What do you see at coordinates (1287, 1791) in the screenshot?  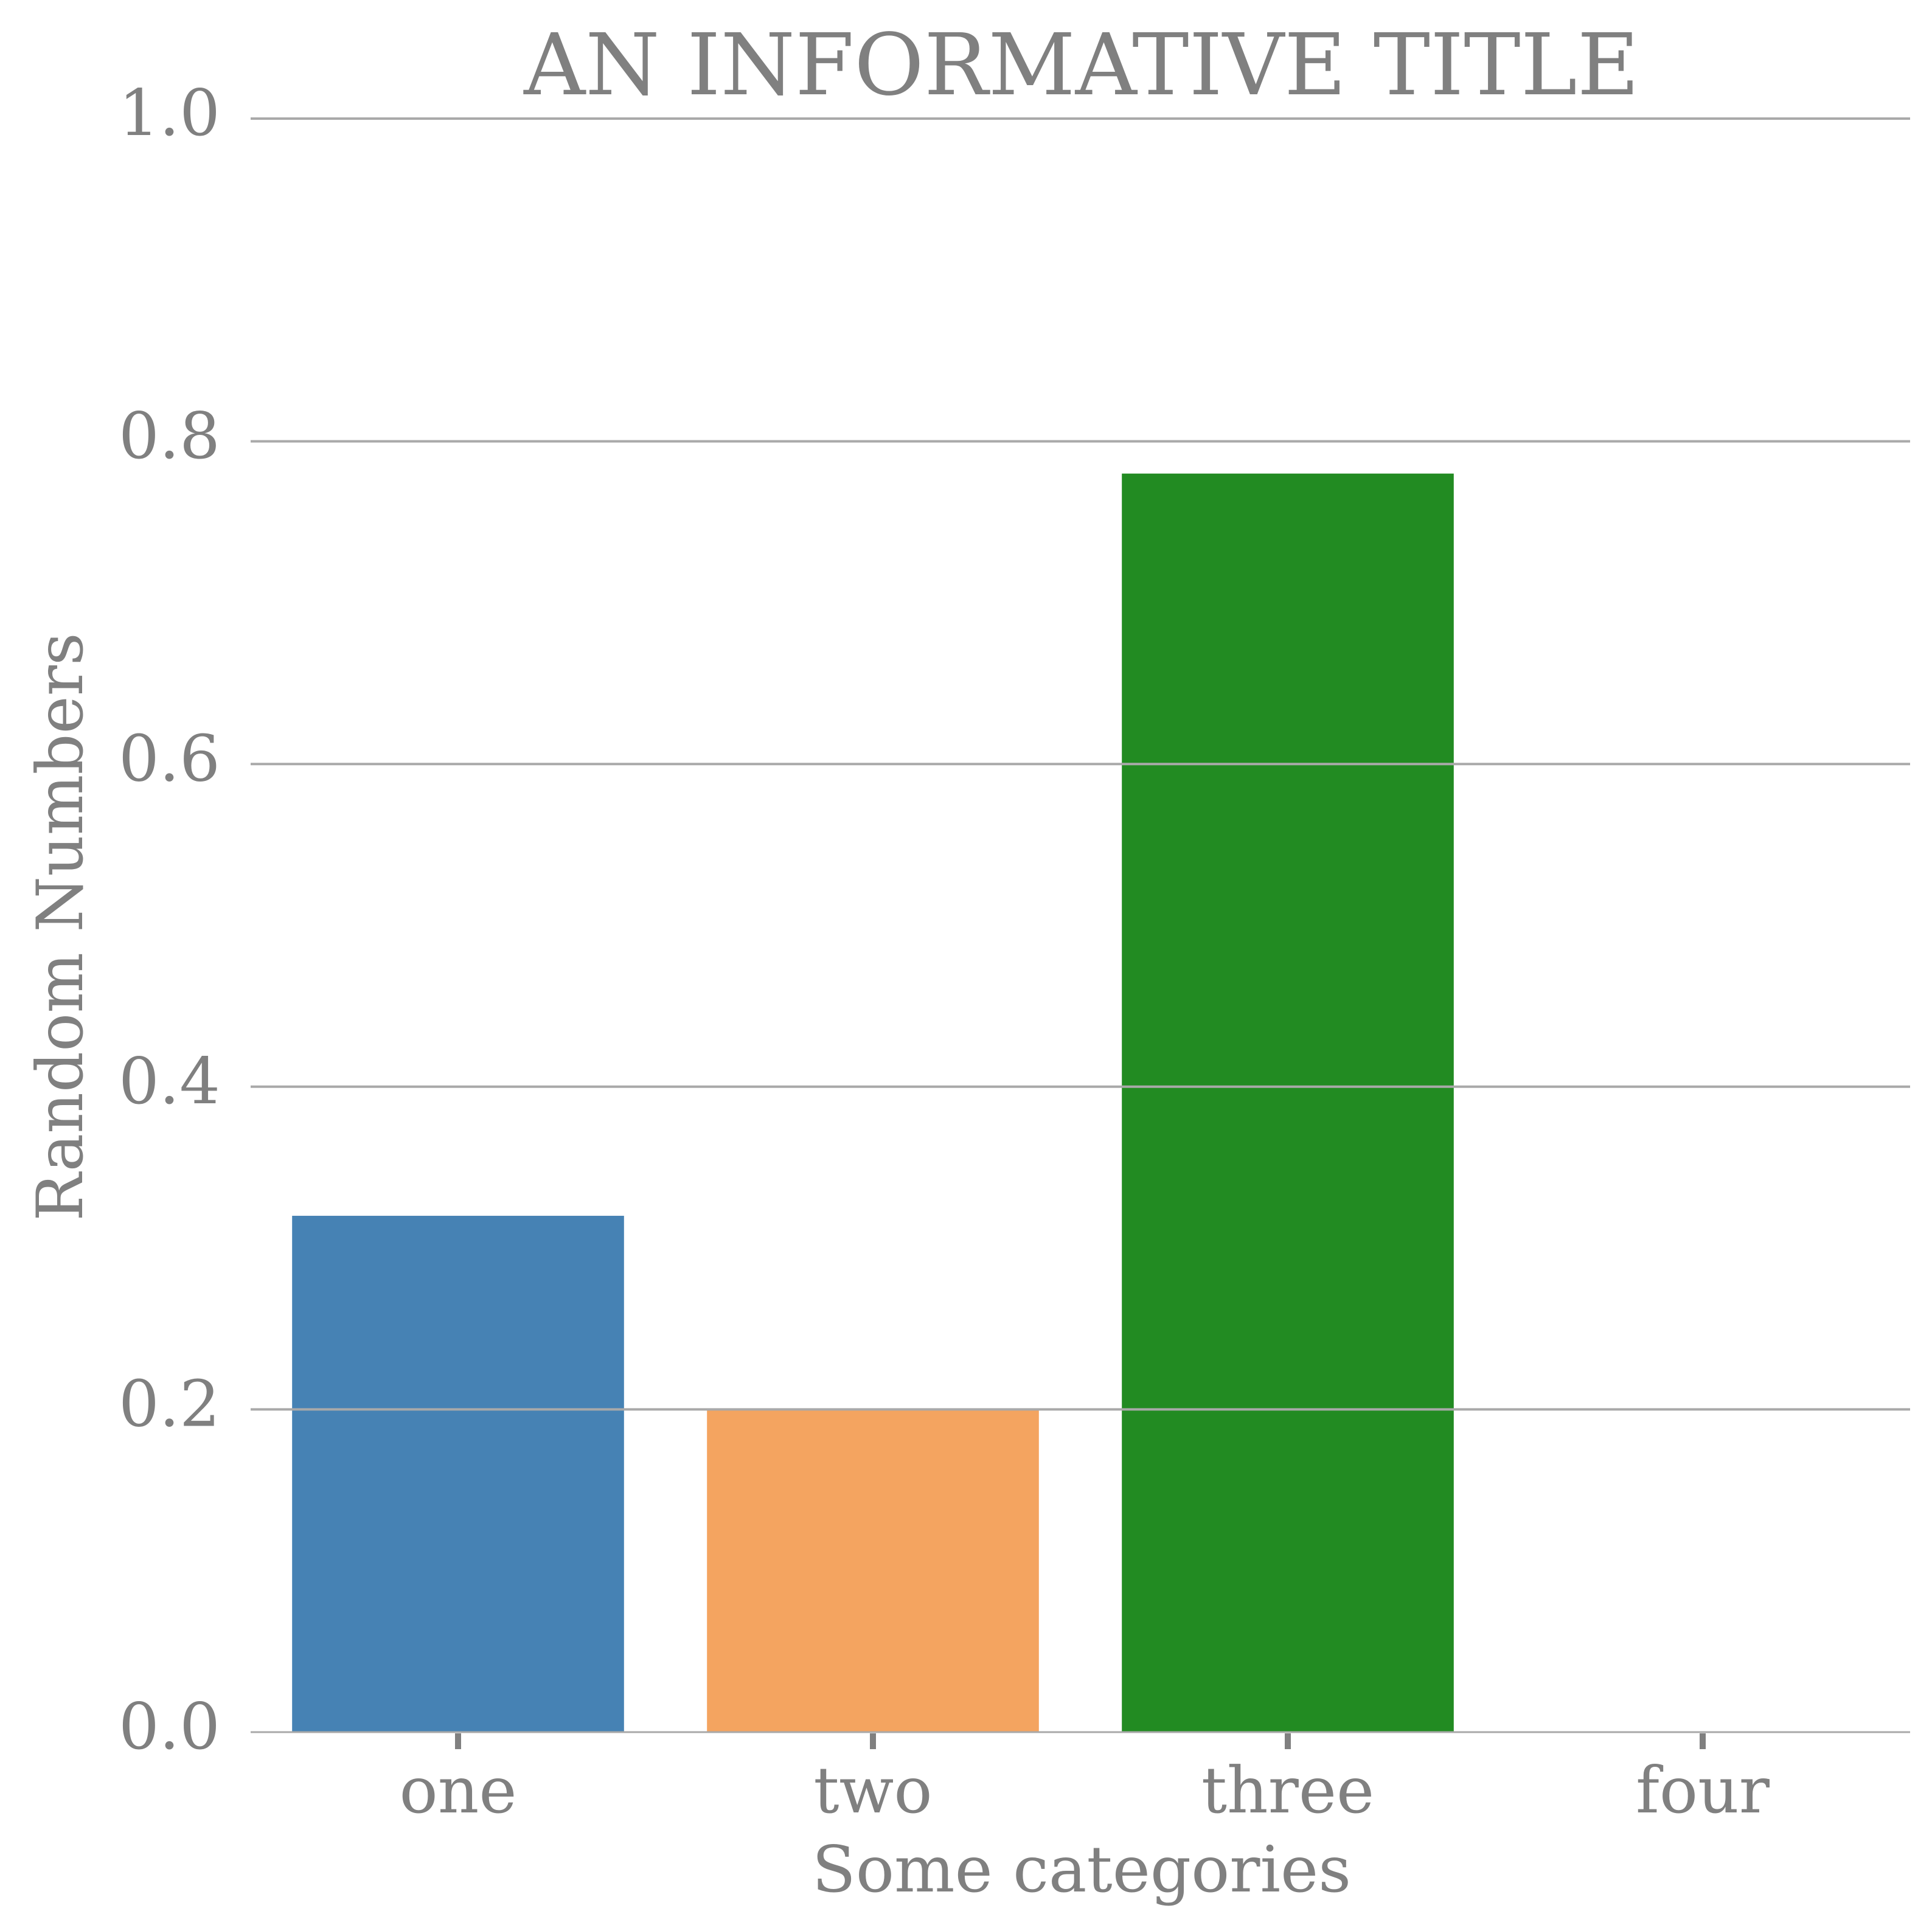 I see `x-tick-label: three` at bounding box center [1287, 1791].